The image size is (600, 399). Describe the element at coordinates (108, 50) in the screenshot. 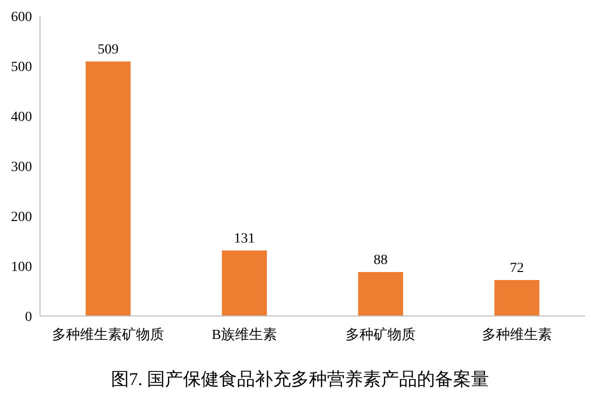

I see `data-label: 509` at that location.